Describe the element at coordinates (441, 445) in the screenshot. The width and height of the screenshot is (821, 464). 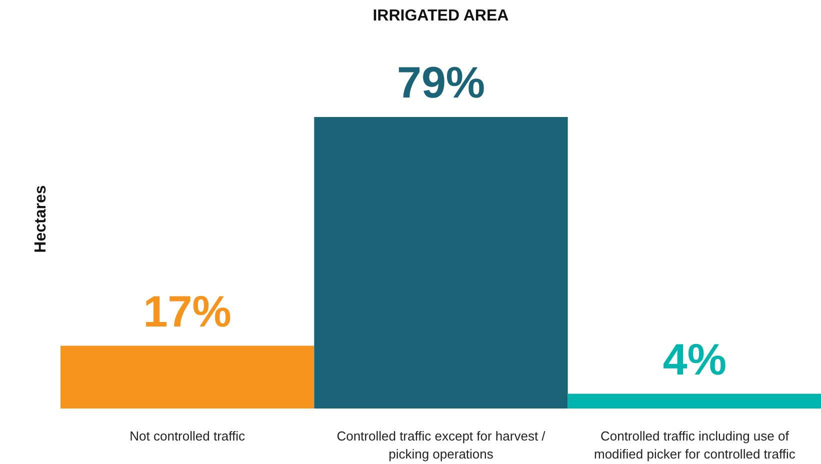
I see `x-tick-label: Controlled traffic except for harvest / picking operations` at that location.